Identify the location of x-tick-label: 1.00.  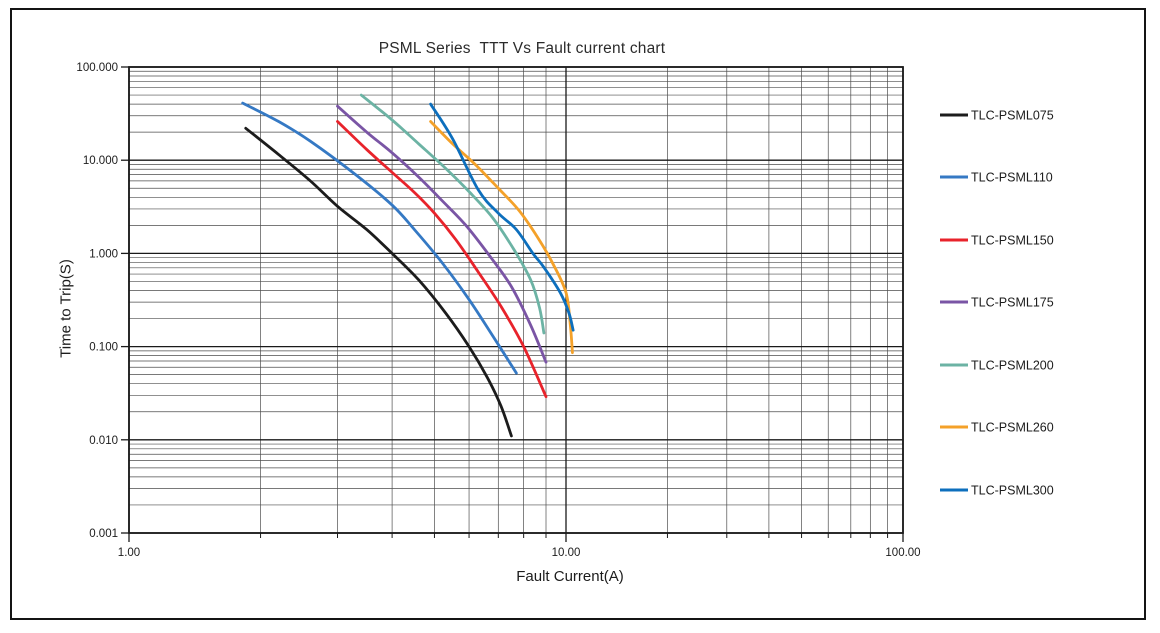
(129, 553).